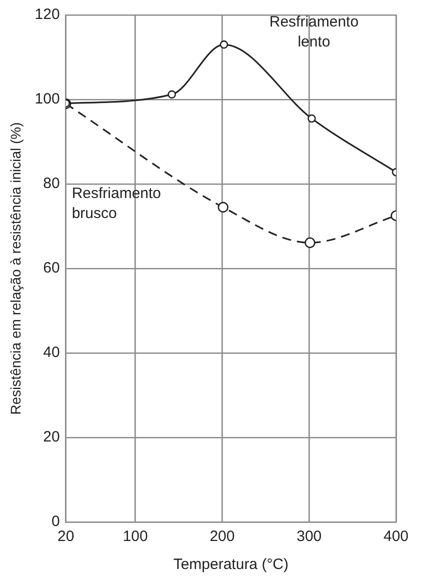 Image resolution: width=430 pixels, height=582 pixels. I want to click on series-label: Resfriamento brusco, so click(117, 203).